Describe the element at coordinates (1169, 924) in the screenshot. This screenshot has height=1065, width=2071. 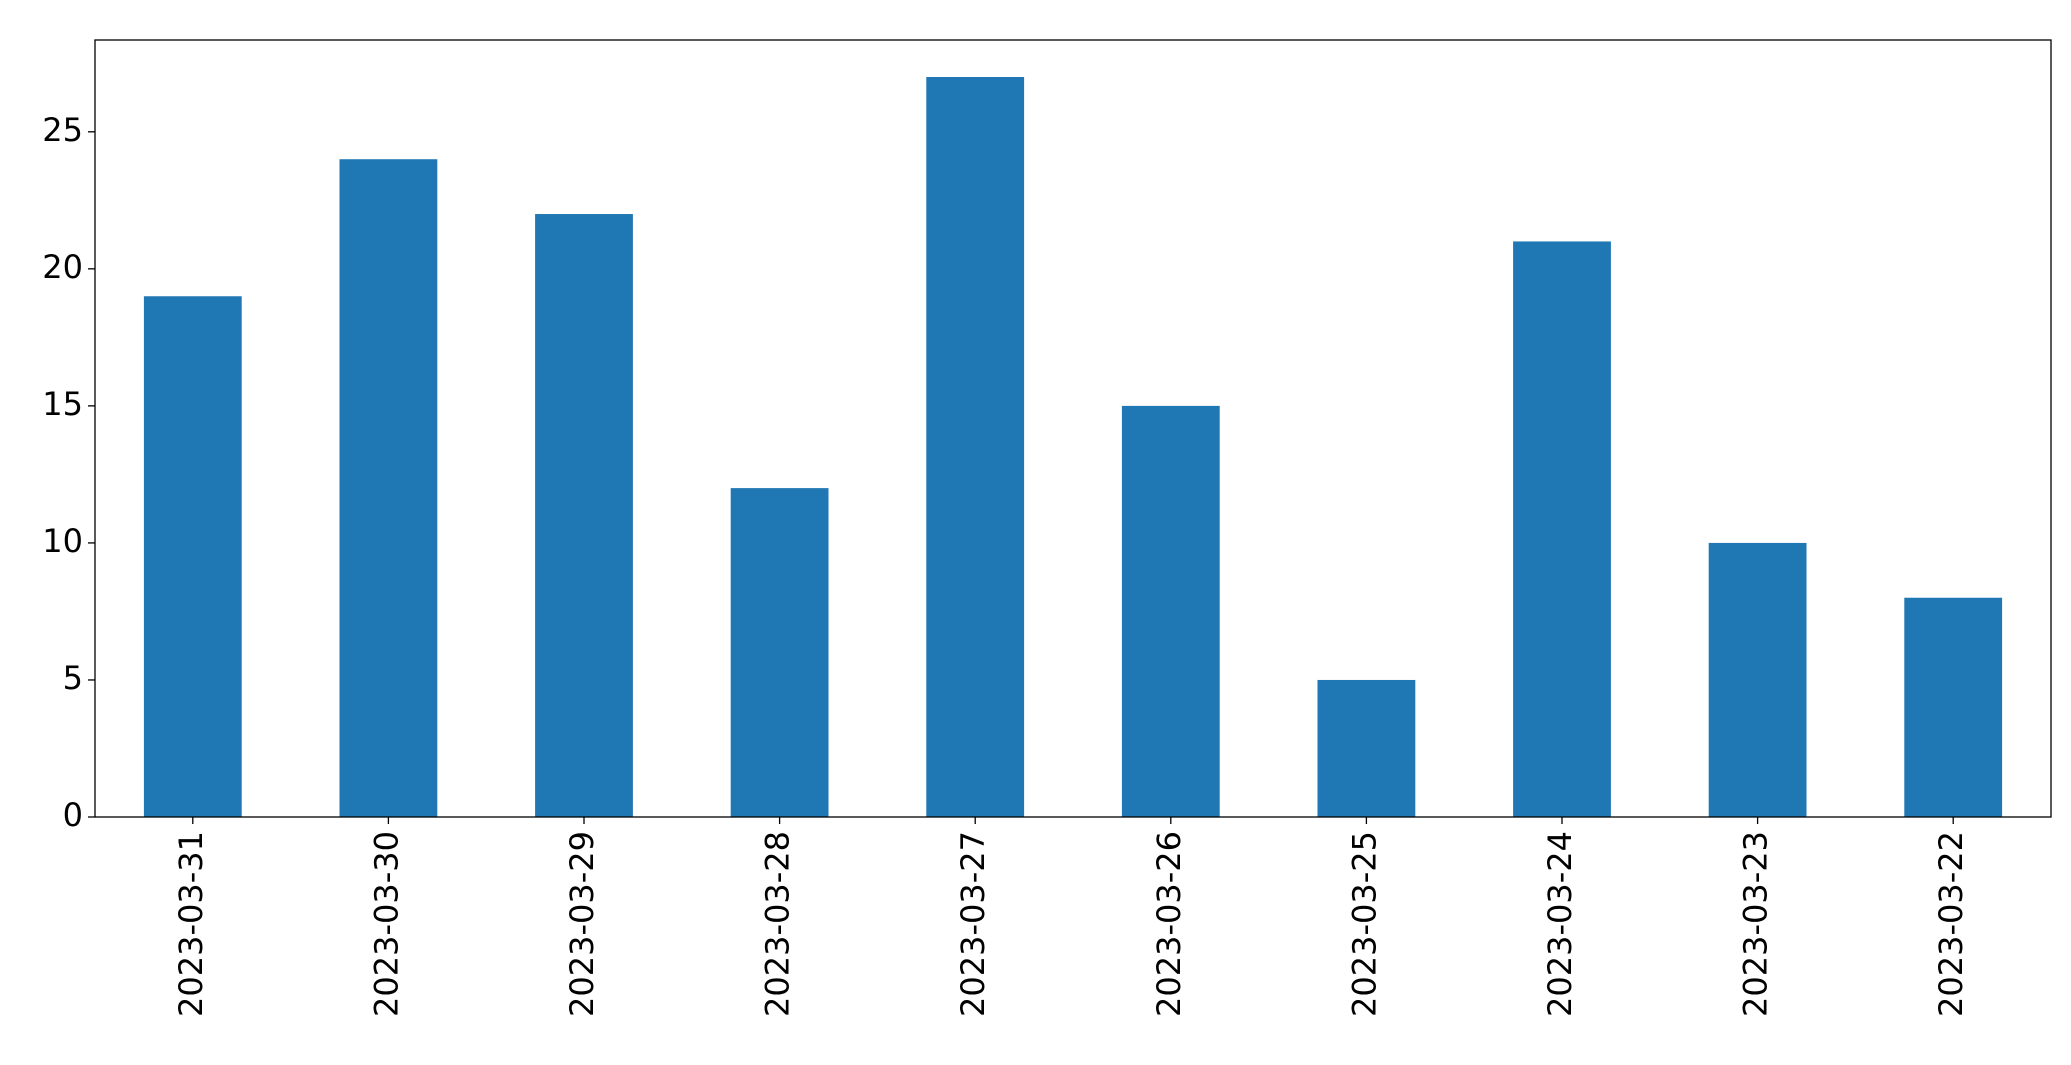
I see `x-tick-label: 2023-03-26` at that location.